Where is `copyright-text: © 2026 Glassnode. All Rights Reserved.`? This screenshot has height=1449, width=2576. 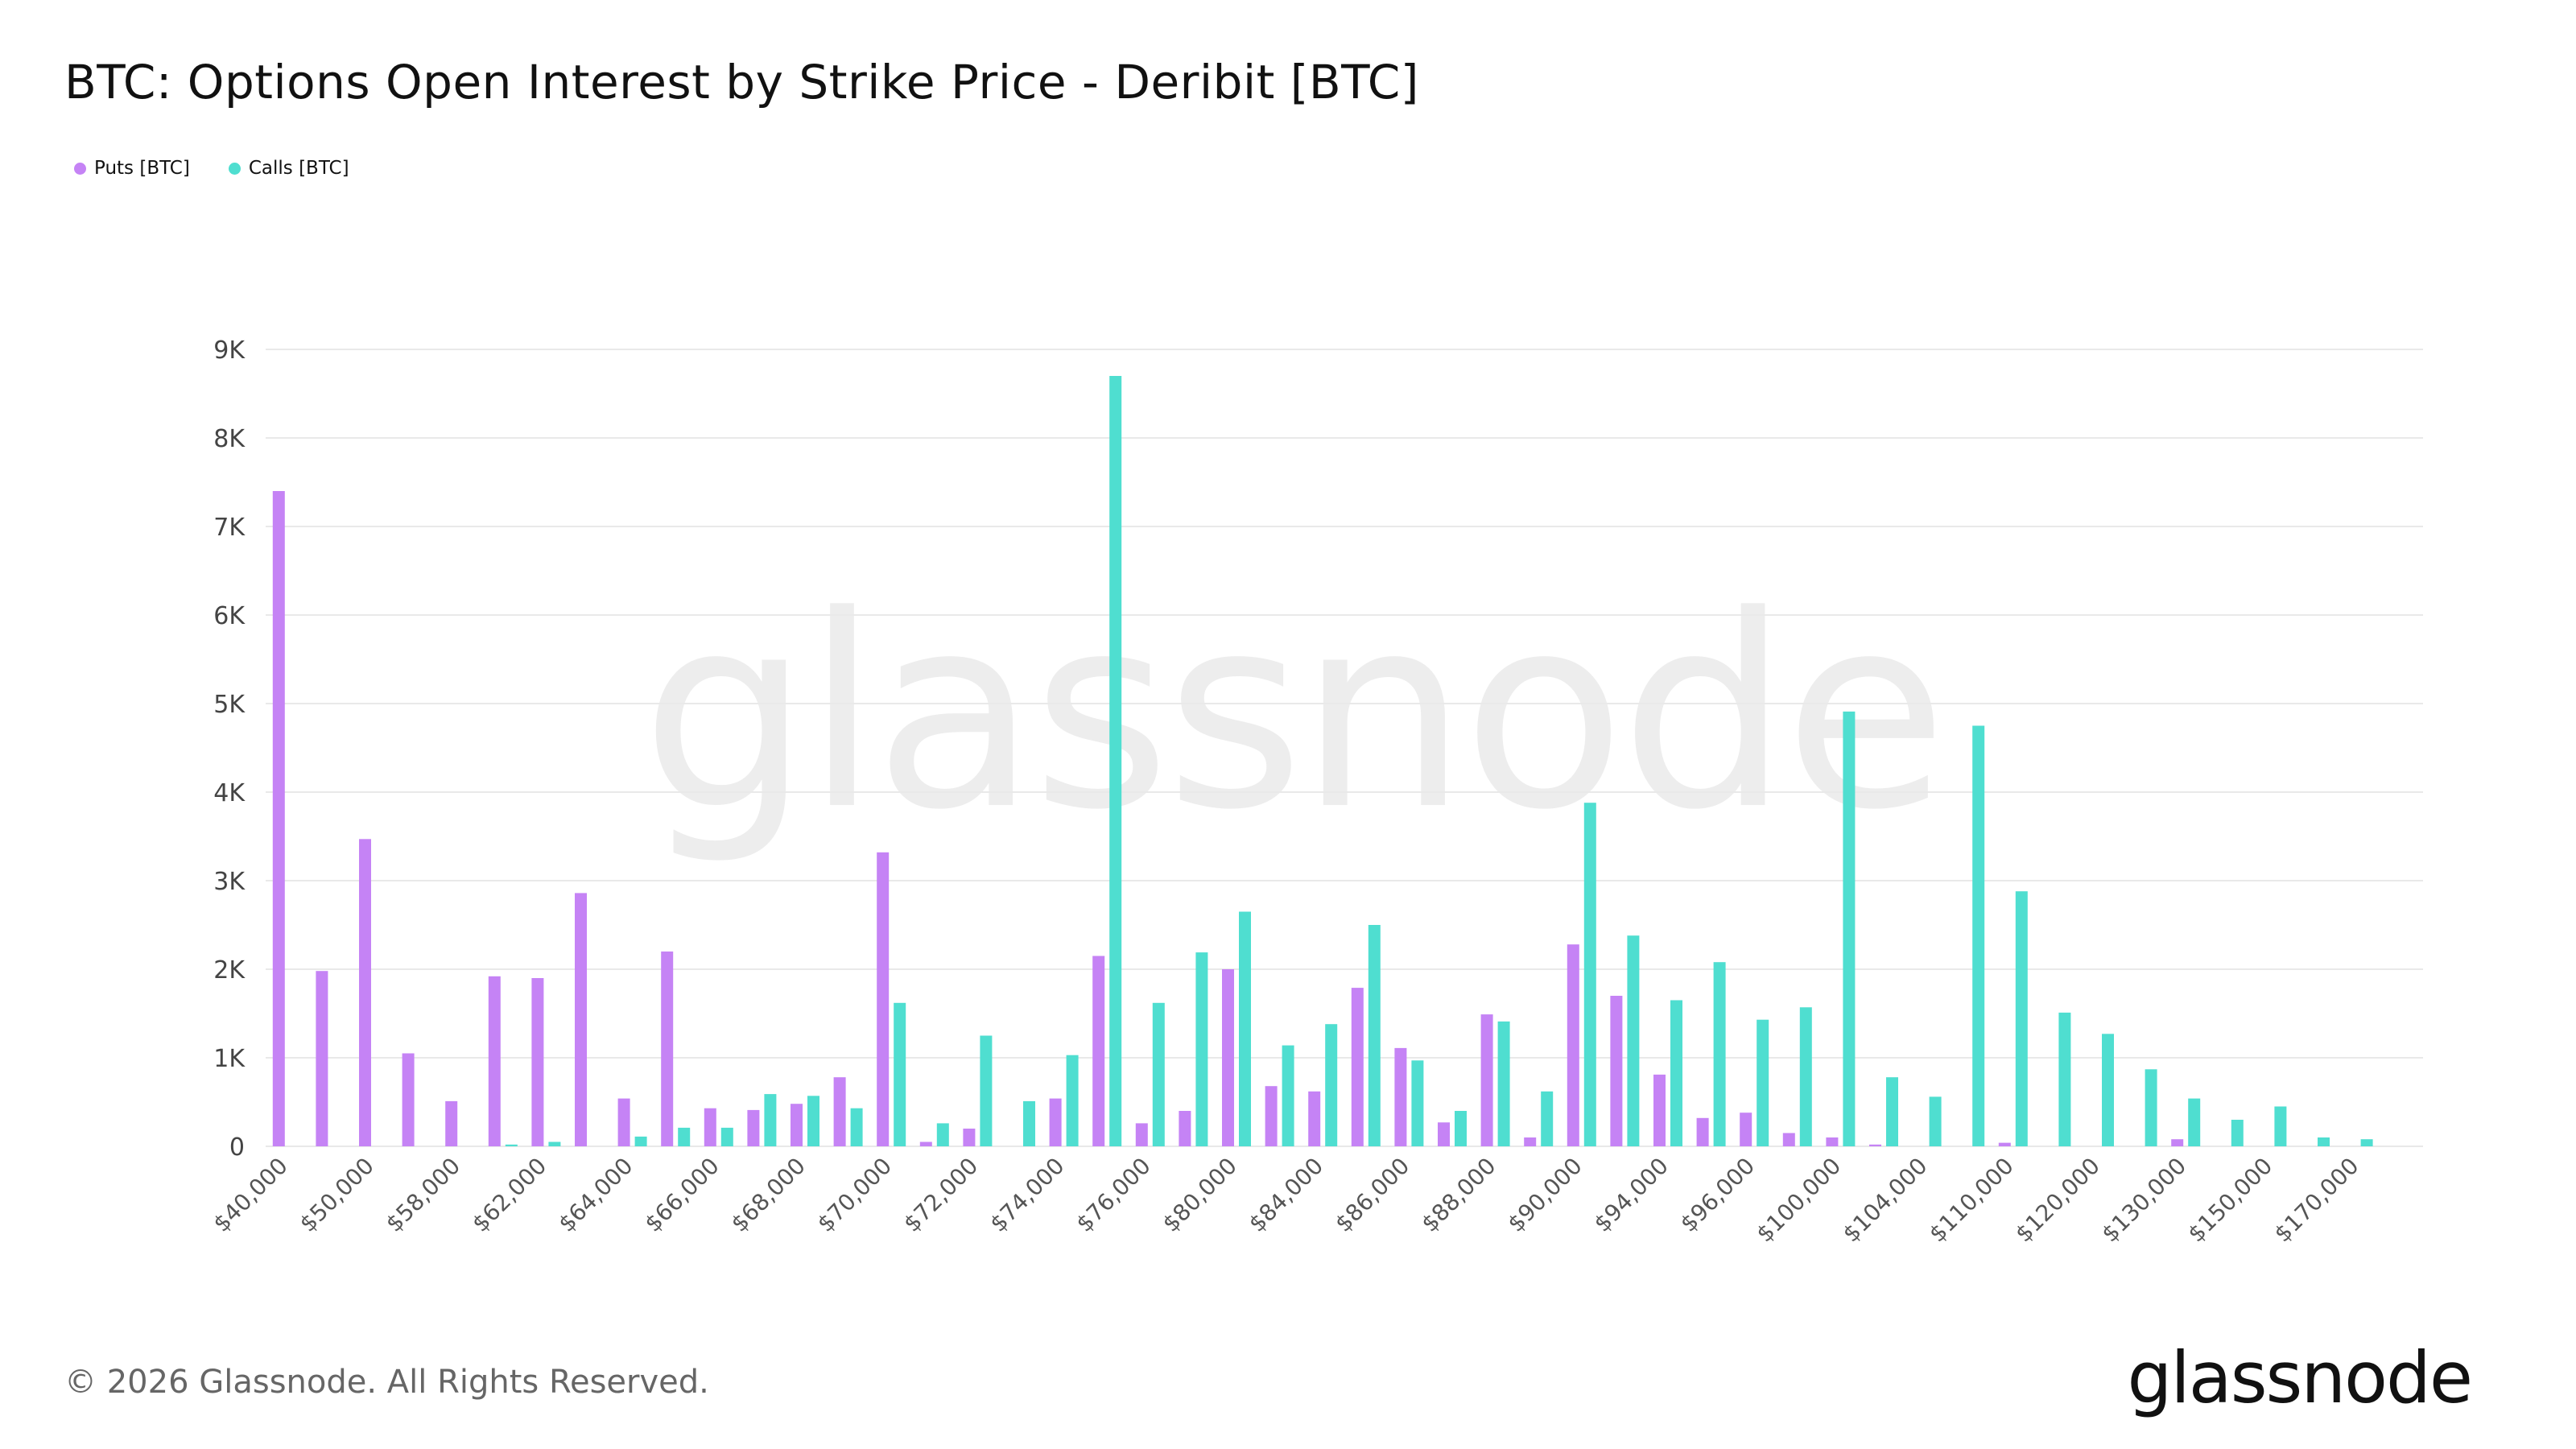 copyright-text: © 2026 Glassnode. All Rights Reserved. is located at coordinates (386, 1382).